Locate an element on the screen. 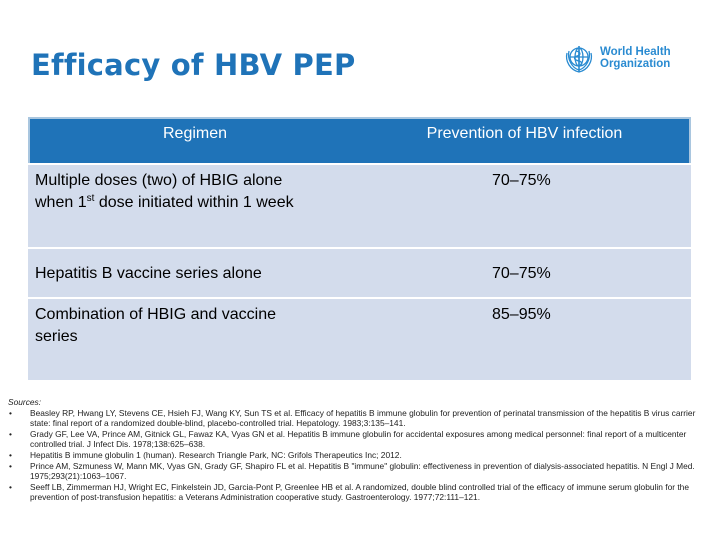 This screenshot has width=720, height=540. table-header: Regimen Prevention of HBV infection is located at coordinates (359, 140).